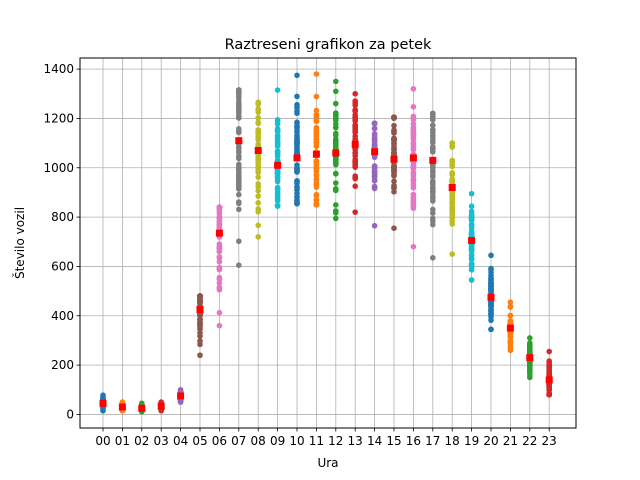 The width and height of the screenshot is (640, 480). What do you see at coordinates (258, 441) in the screenshot?
I see `x-tick-label: 08` at bounding box center [258, 441].